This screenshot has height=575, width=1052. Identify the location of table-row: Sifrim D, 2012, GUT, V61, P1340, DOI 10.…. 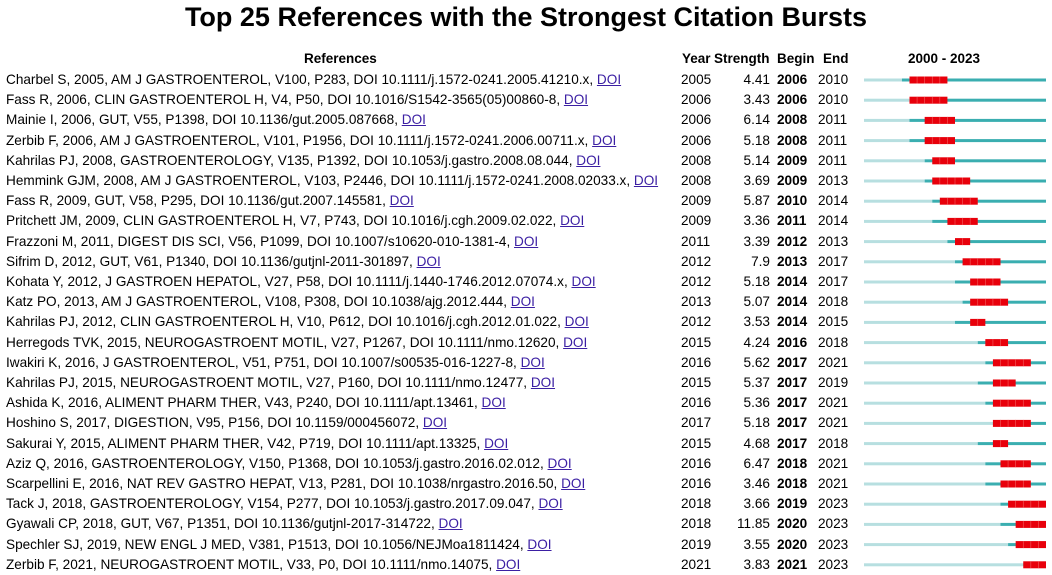
(526, 262).